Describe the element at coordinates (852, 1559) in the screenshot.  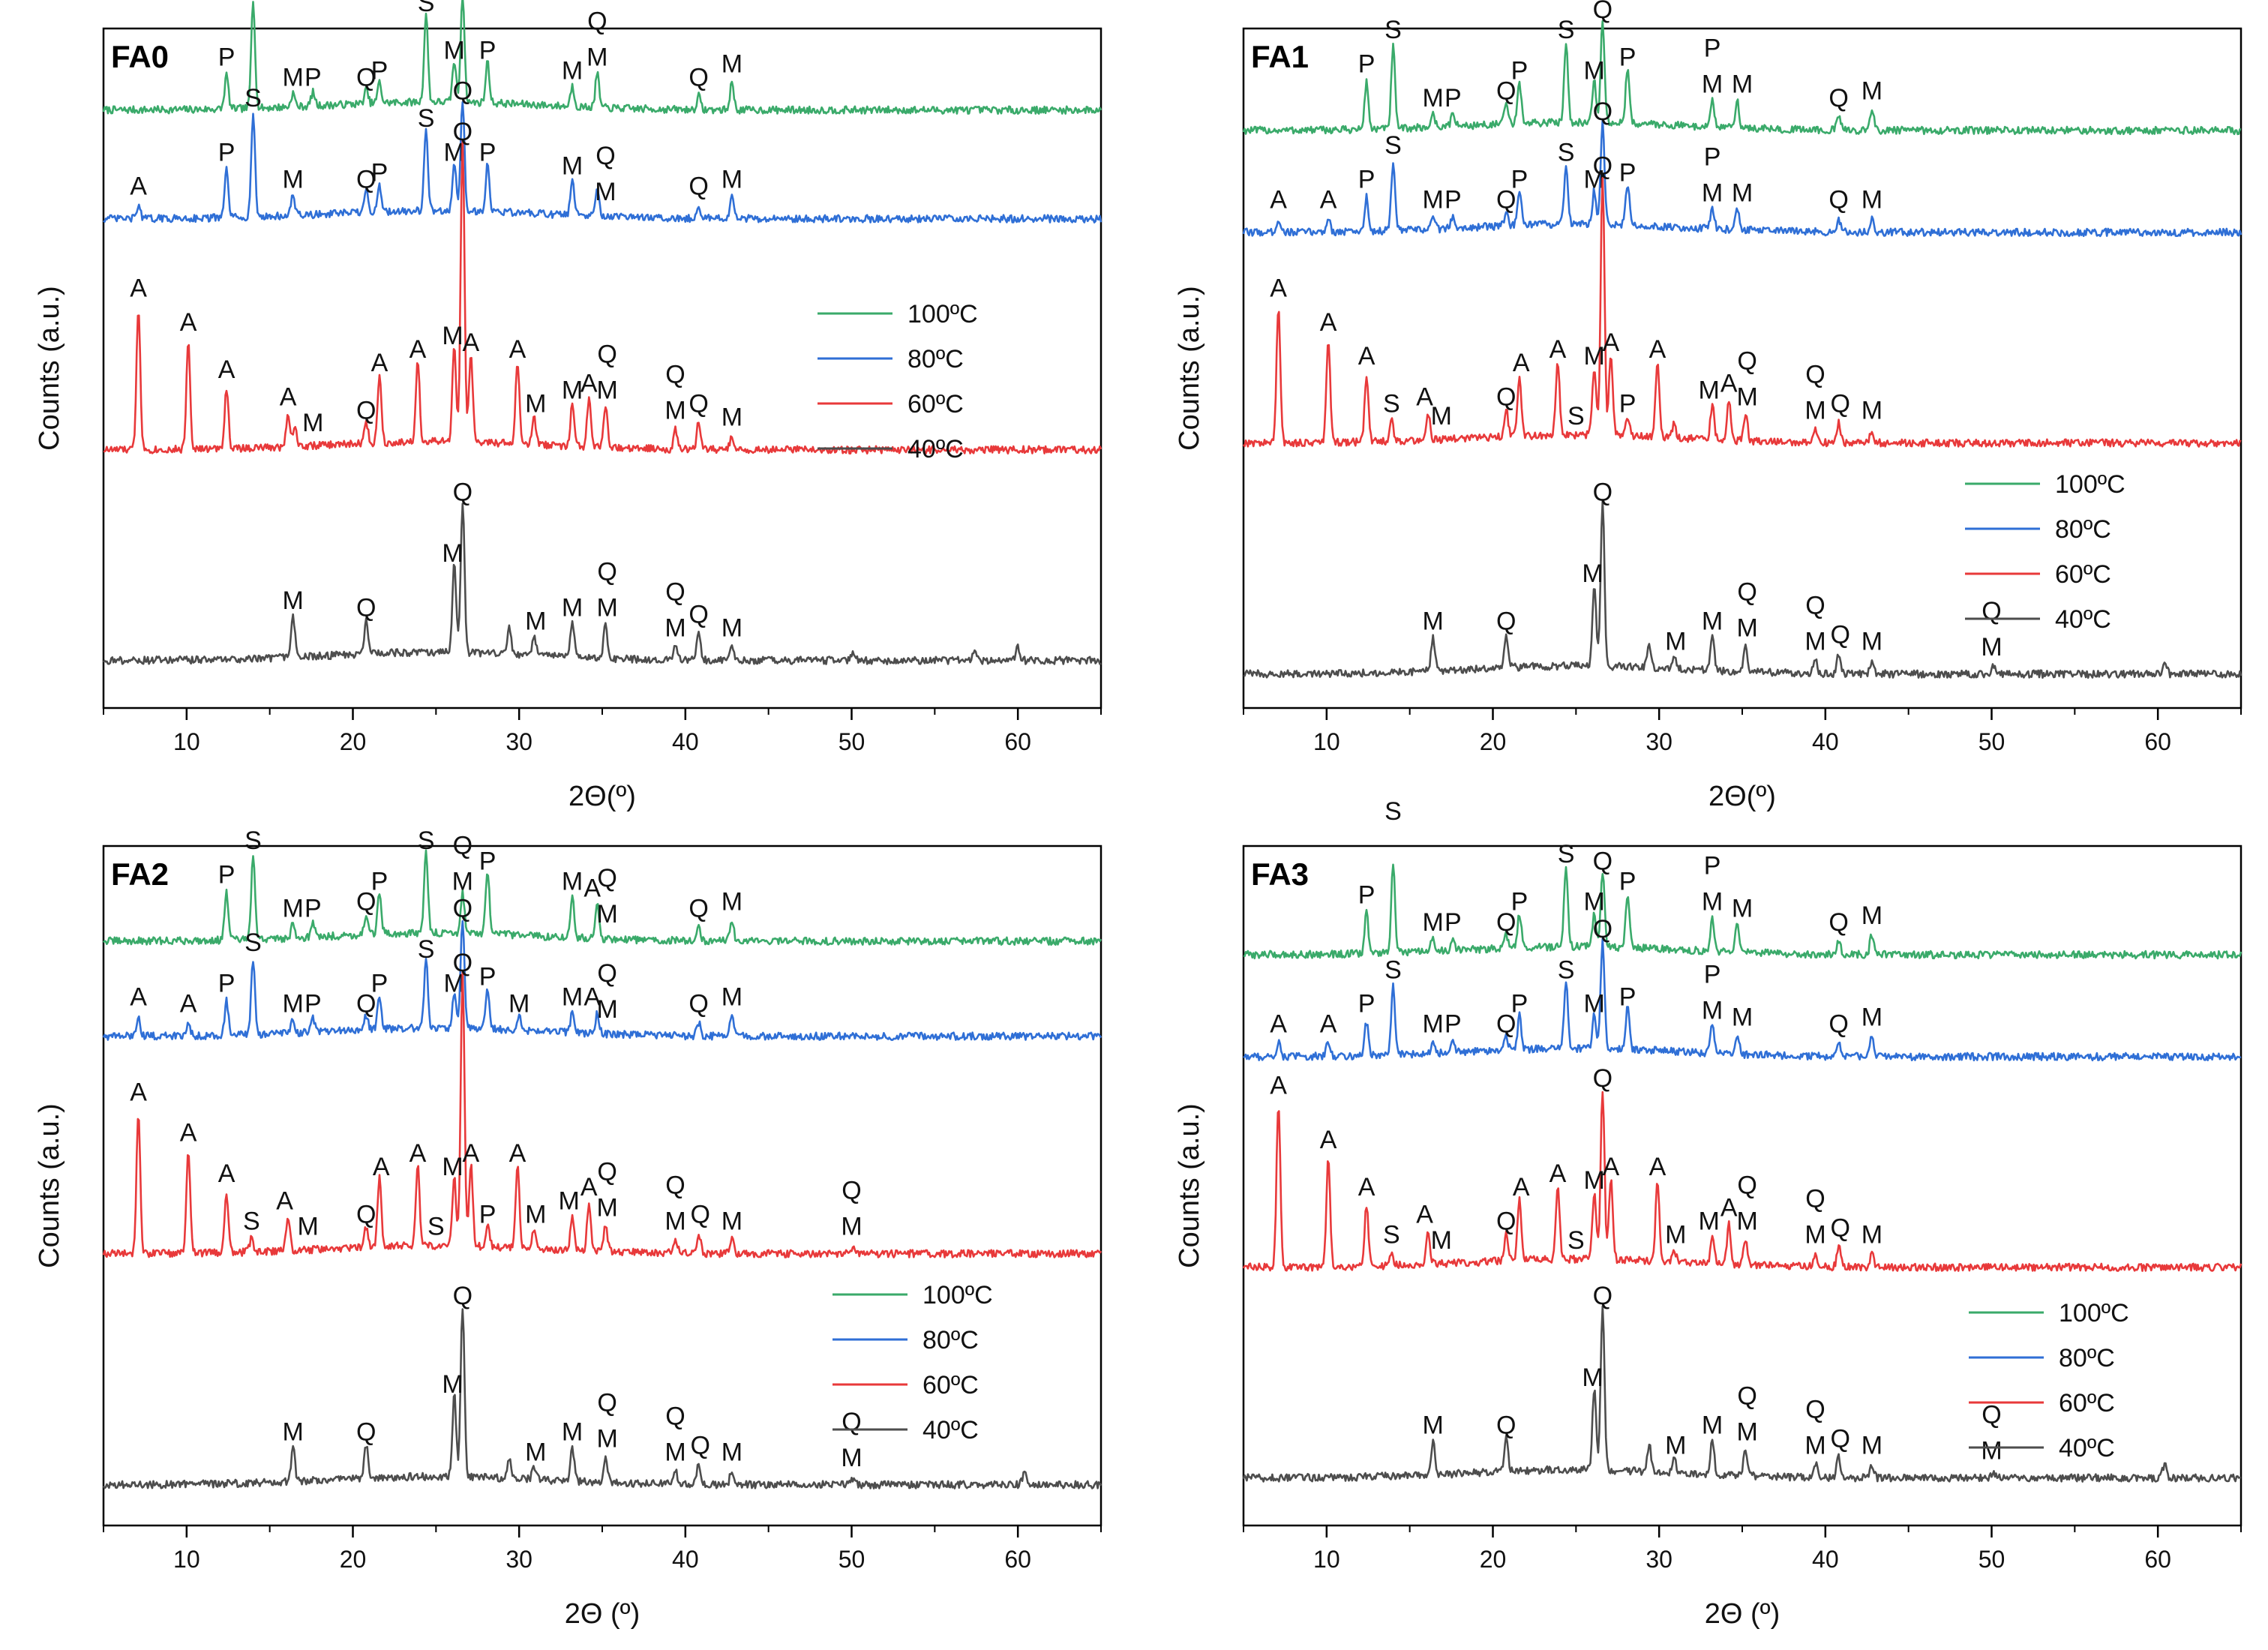
I see `x-tick-label: 50` at that location.